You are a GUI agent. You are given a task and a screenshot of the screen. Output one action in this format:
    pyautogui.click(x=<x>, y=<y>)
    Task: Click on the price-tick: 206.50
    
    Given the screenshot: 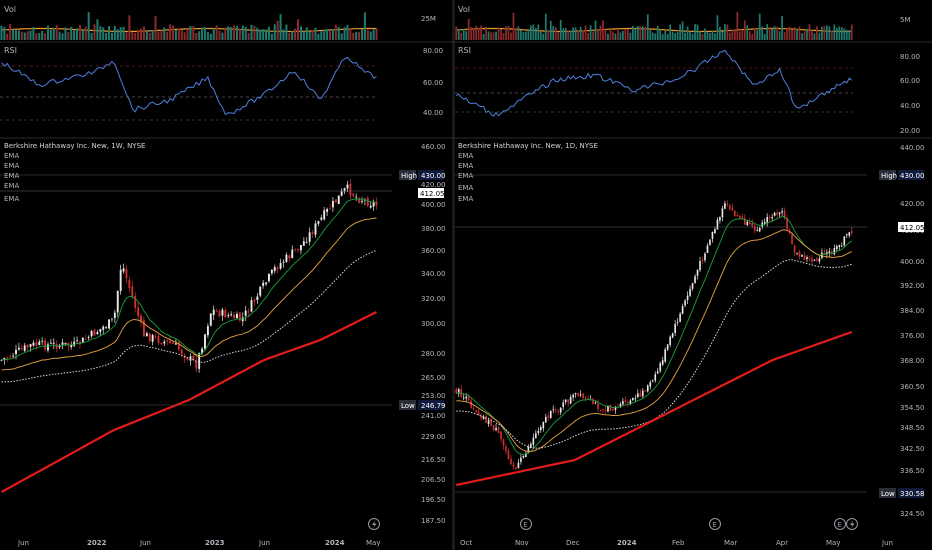 What is the action you would take?
    pyautogui.click(x=433, y=480)
    